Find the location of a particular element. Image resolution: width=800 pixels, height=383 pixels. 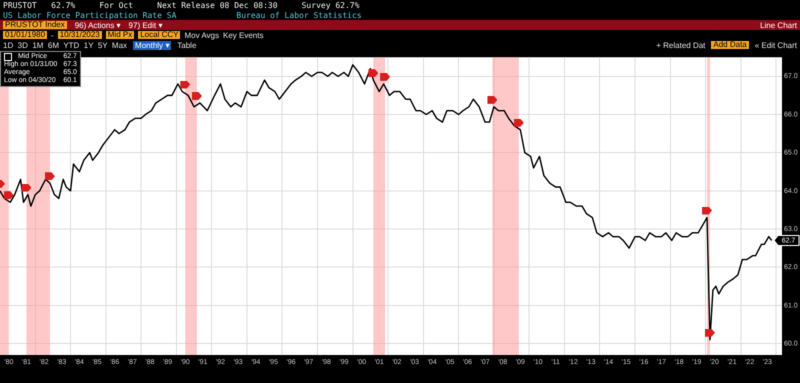

text: Local CCY is located at coordinates (159, 34).